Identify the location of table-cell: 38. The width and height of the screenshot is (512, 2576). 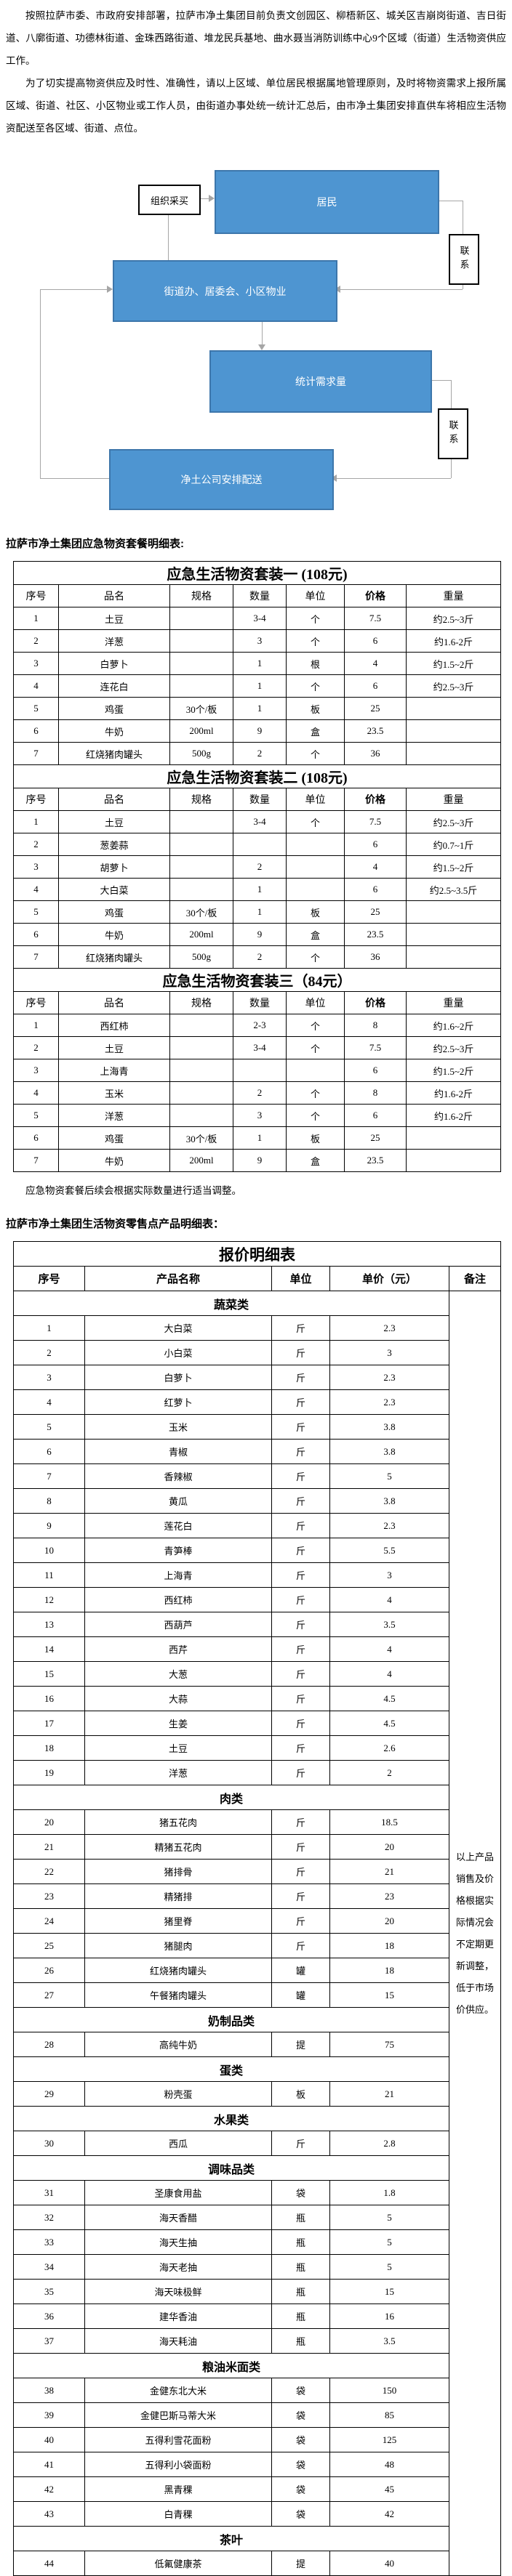
(49, 2391).